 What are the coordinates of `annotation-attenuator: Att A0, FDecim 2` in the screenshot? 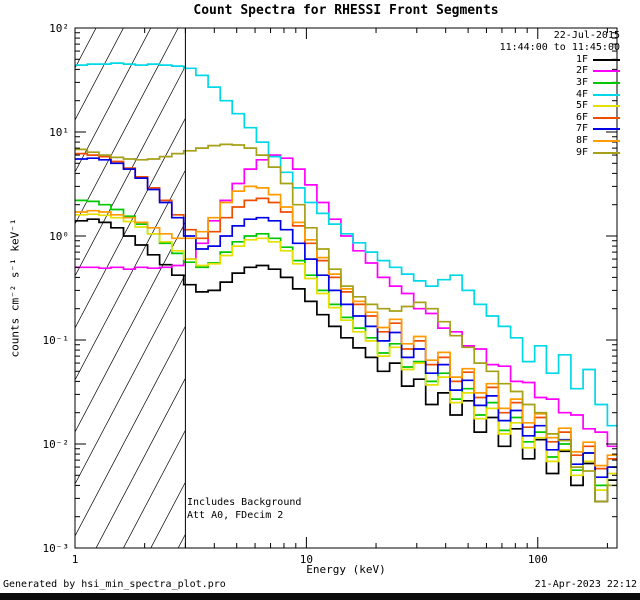 It's located at (235, 515).